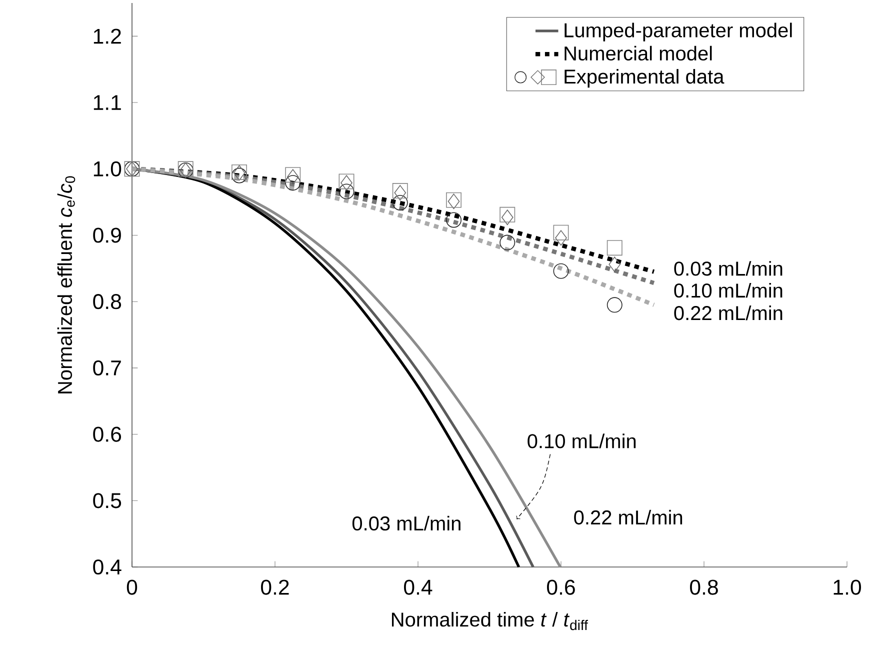  Describe the element at coordinates (107, 567) in the screenshot. I see `y-tick-label: 0.4` at that location.